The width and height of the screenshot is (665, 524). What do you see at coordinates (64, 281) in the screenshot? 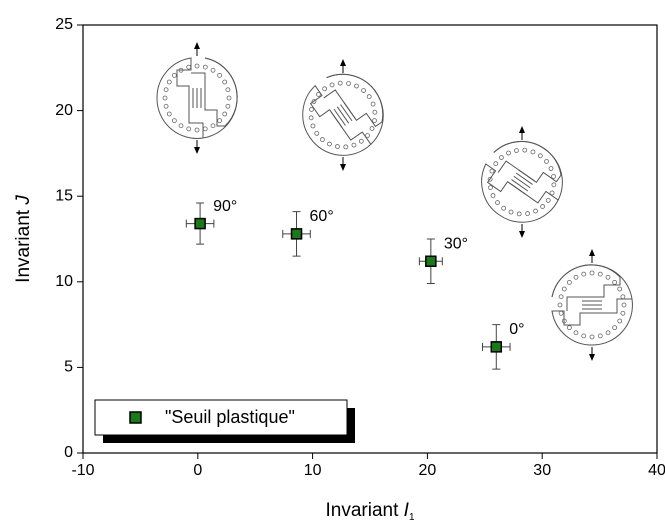
I see `y-tick-label: 10` at bounding box center [64, 281].